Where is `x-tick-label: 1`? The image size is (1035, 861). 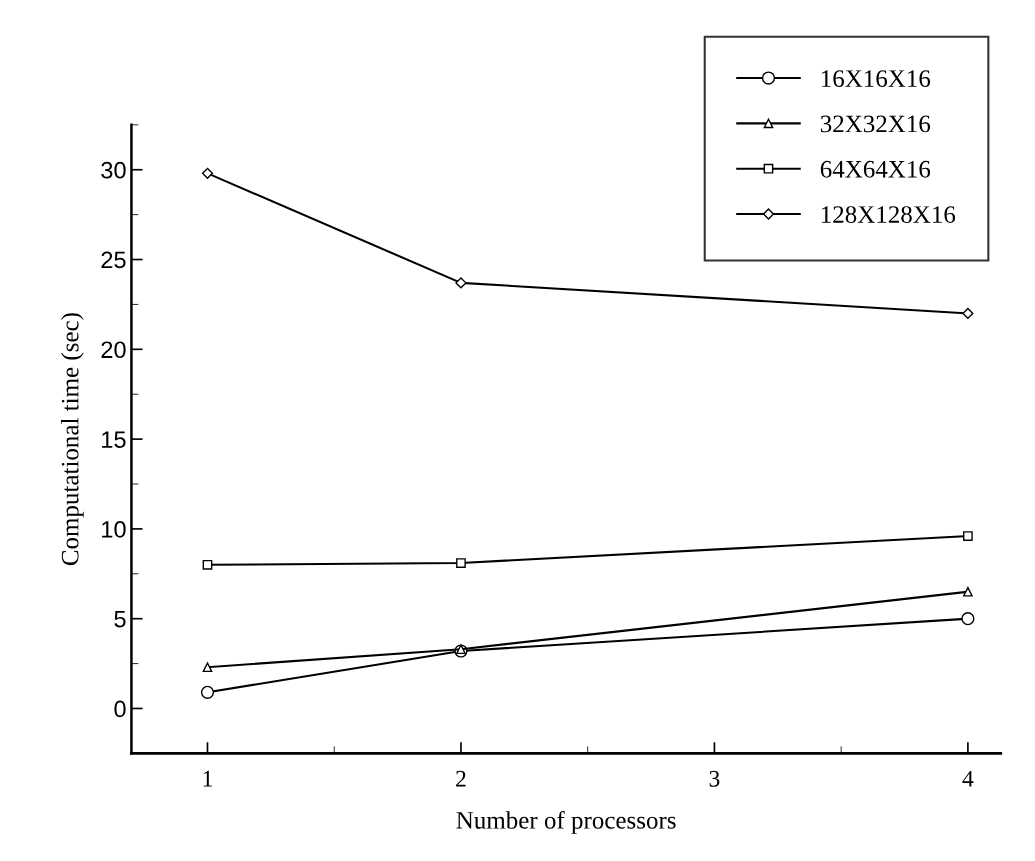
x-tick-label: 1 is located at coordinates (207, 778).